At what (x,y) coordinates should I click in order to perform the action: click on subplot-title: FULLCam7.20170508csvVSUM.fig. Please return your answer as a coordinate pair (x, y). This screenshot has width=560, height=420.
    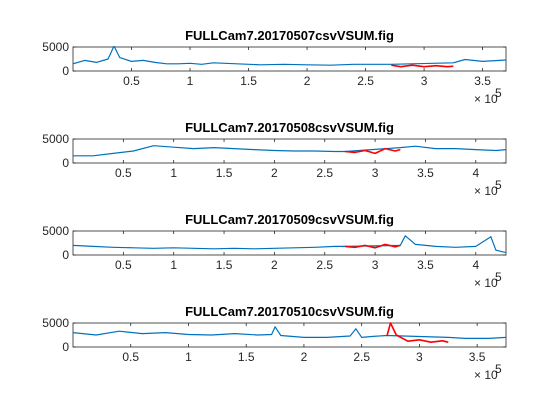
    Looking at the image, I should click on (289, 127).